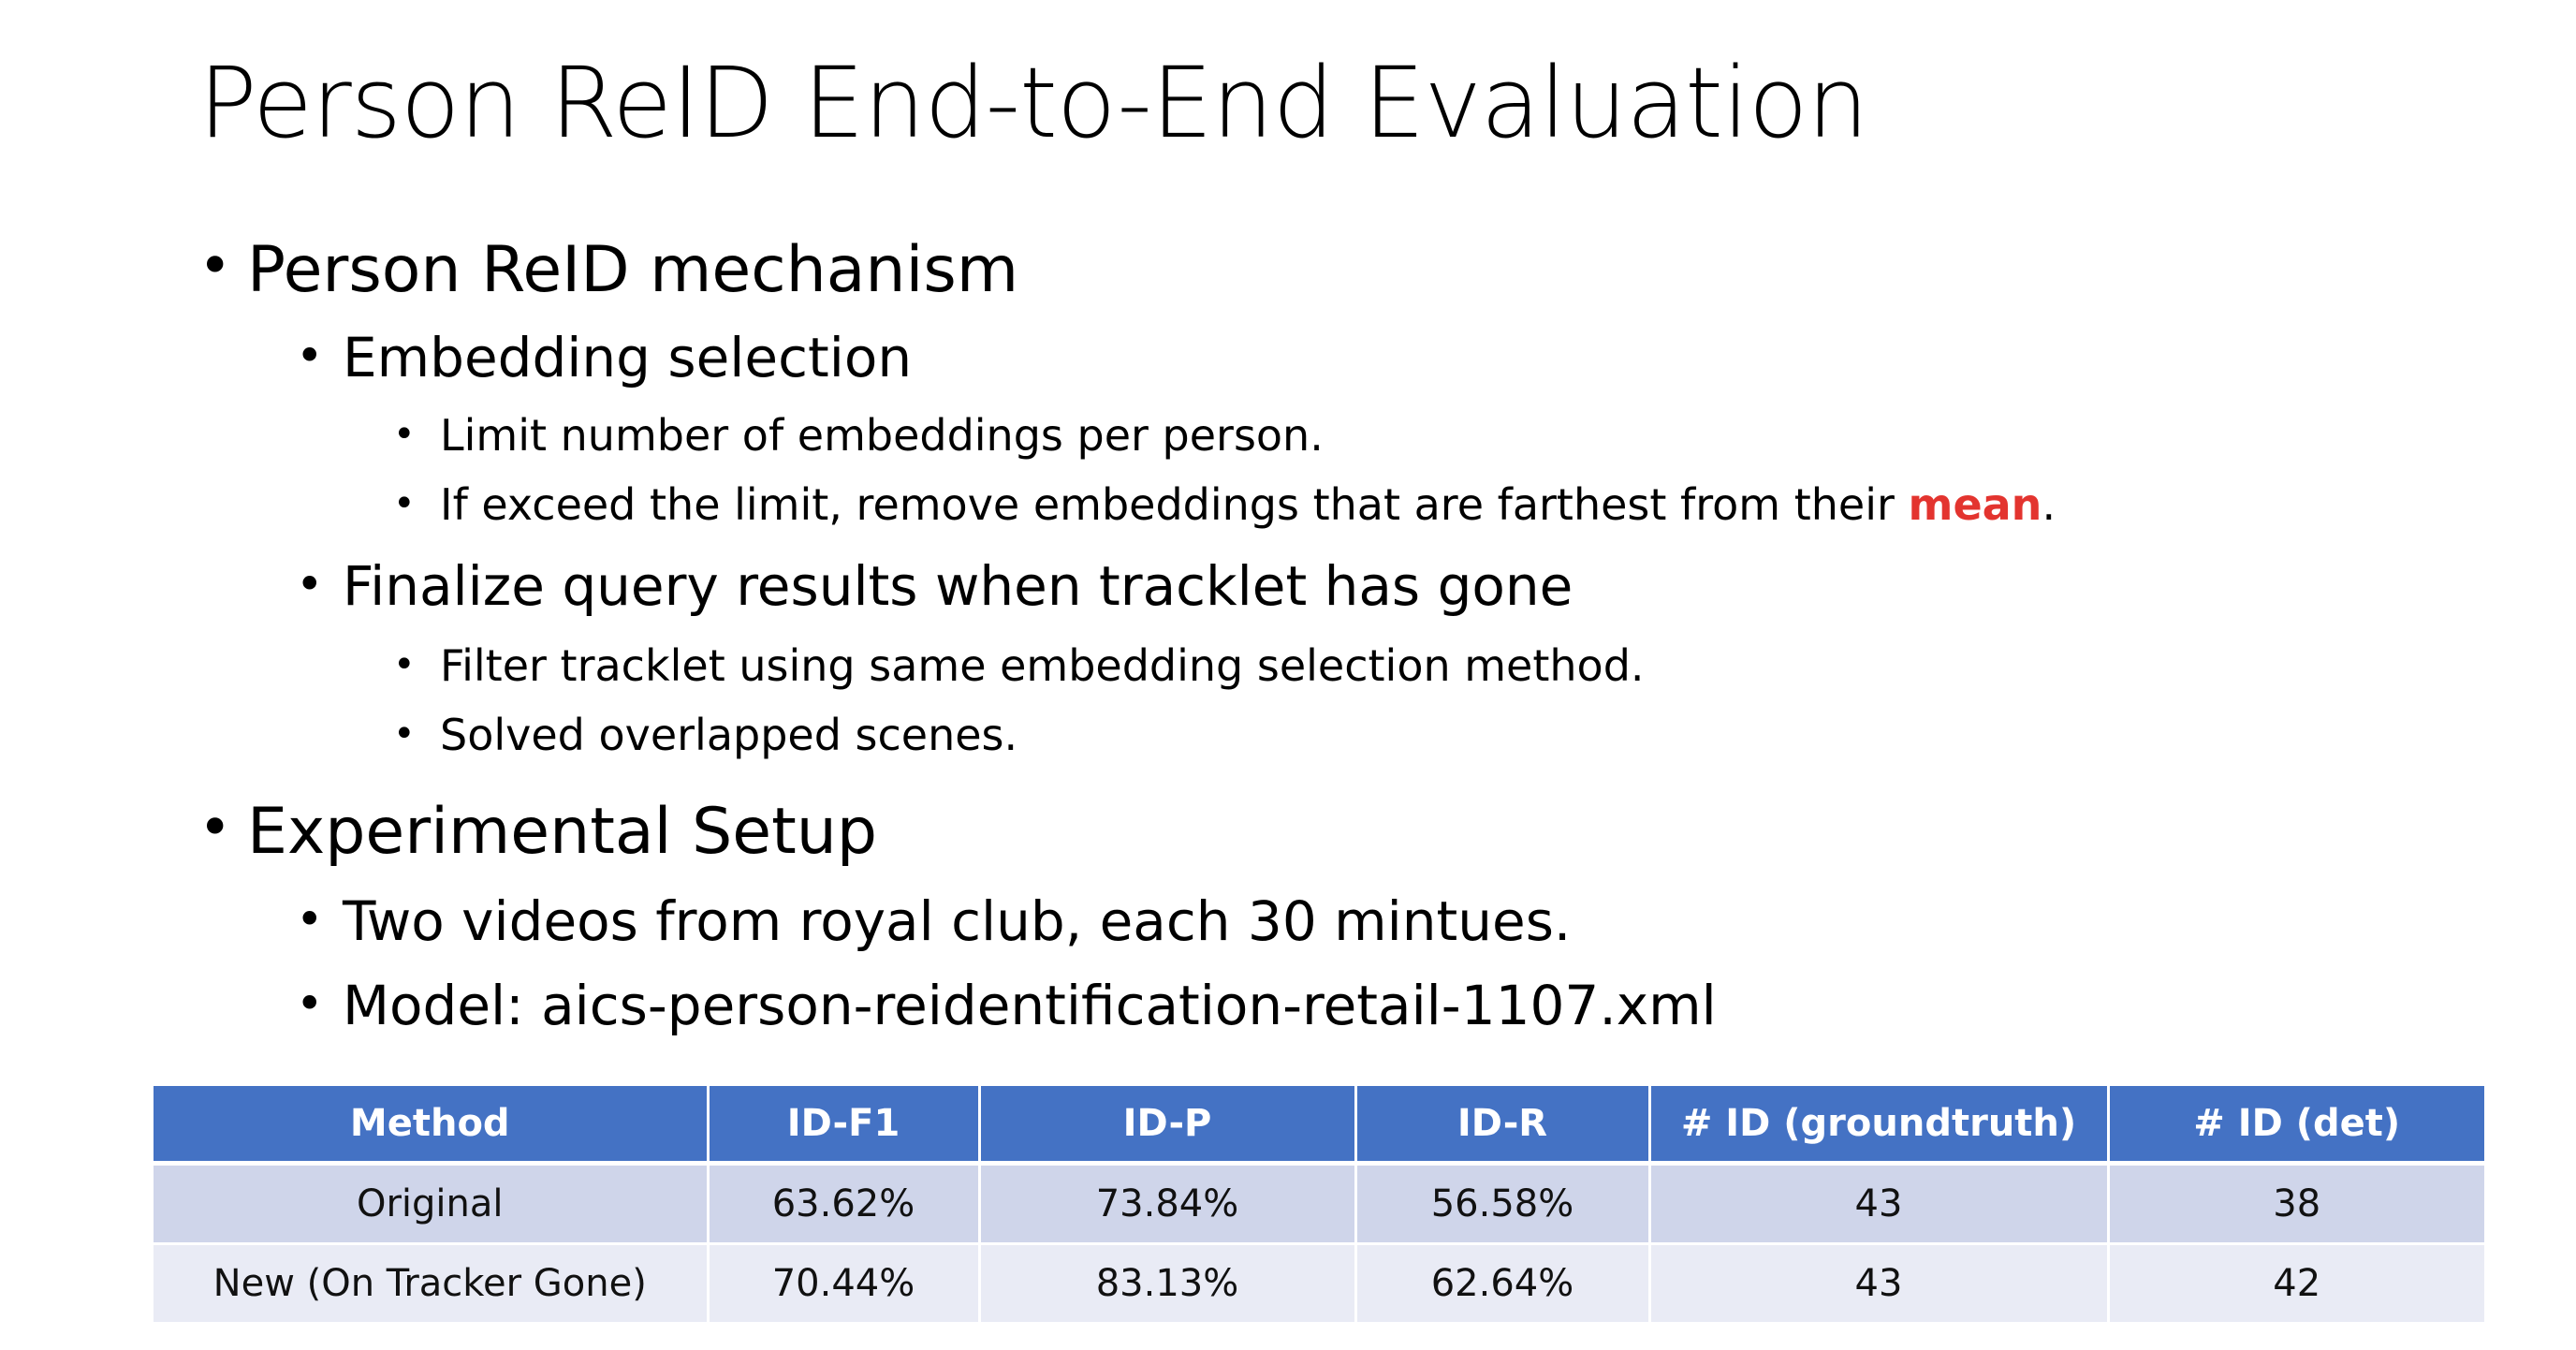 Image resolution: width=2576 pixels, height=1350 pixels. What do you see at coordinates (844, 1204) in the screenshot?
I see `cell-id-f1: 63.62%` at bounding box center [844, 1204].